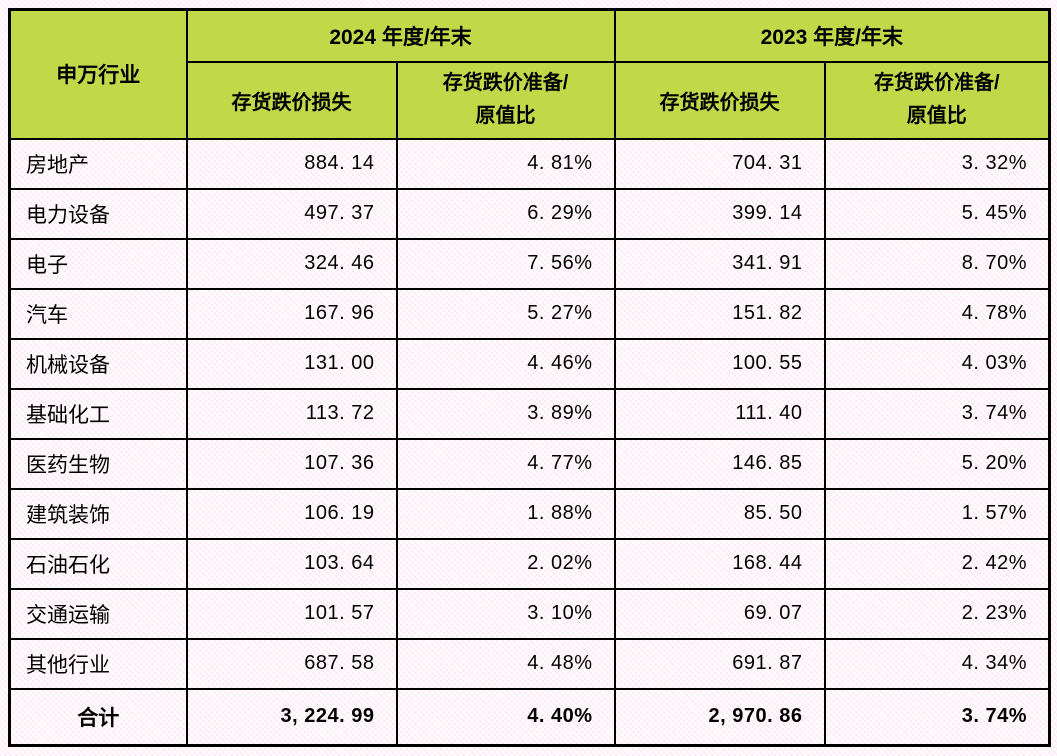 This screenshot has width=1057, height=756. What do you see at coordinates (98, 513) in the screenshot?
I see `industry-cell: 建筑装饰` at bounding box center [98, 513].